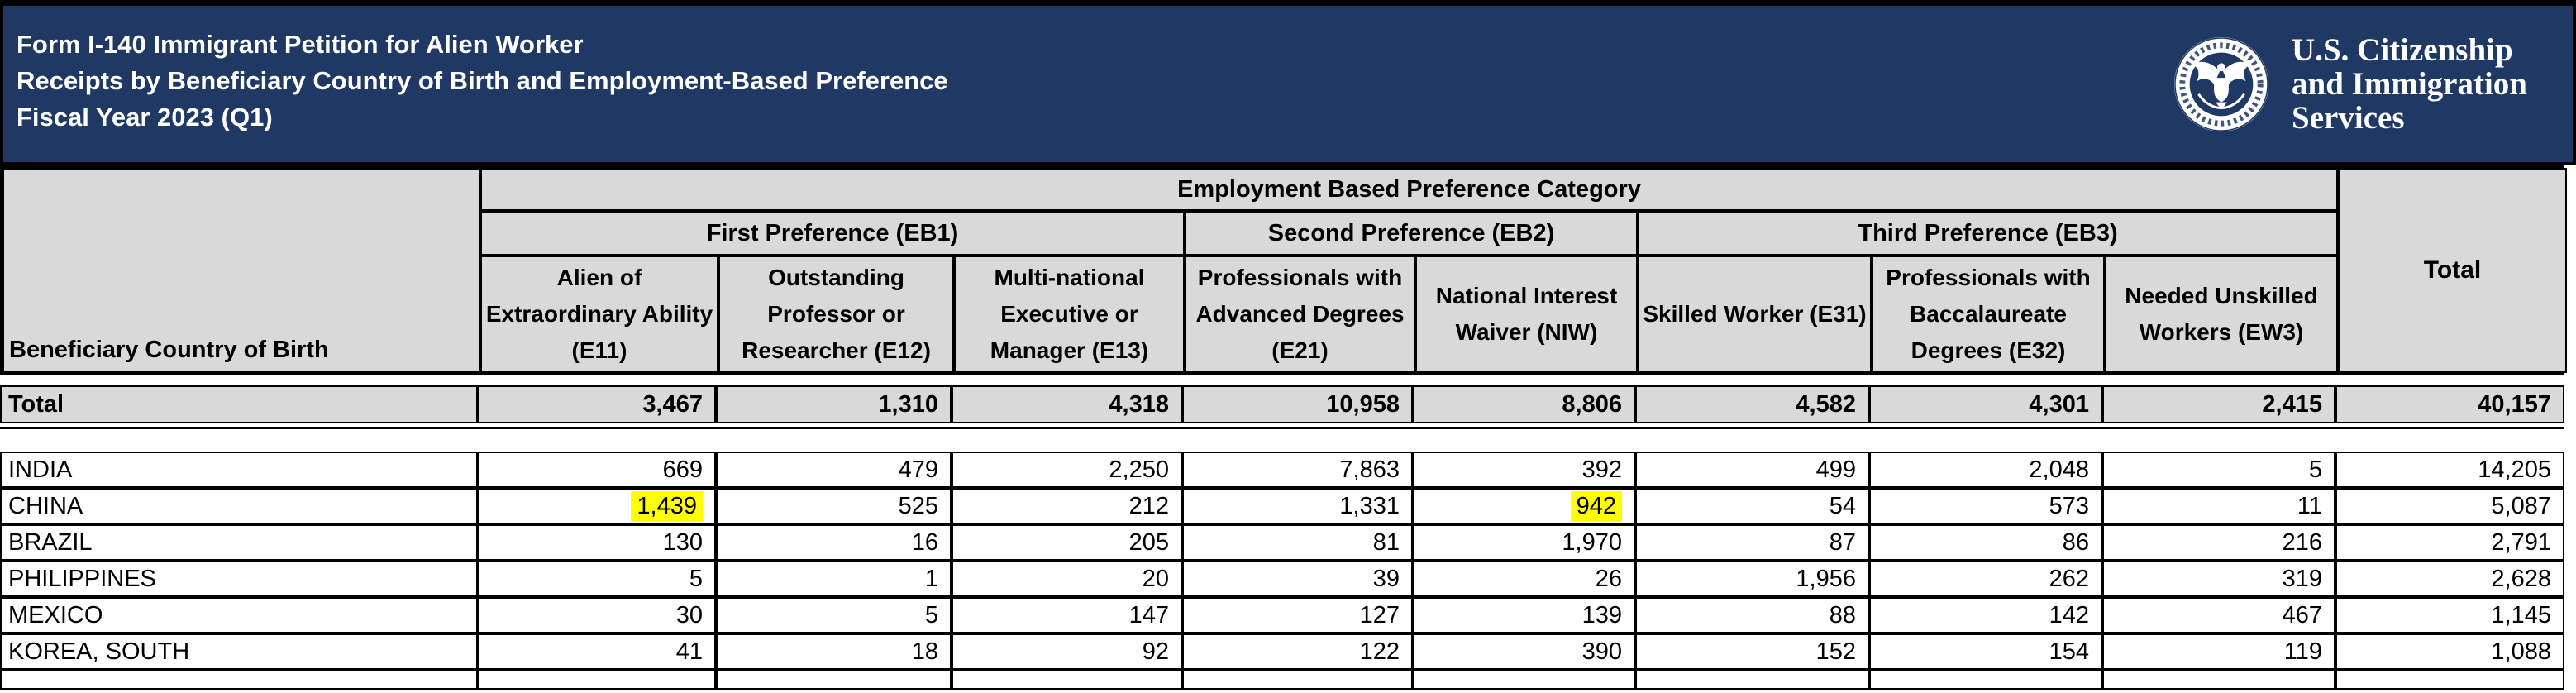  What do you see at coordinates (1524, 542) in the screenshot?
I see `cell-niw: 1,970` at bounding box center [1524, 542].